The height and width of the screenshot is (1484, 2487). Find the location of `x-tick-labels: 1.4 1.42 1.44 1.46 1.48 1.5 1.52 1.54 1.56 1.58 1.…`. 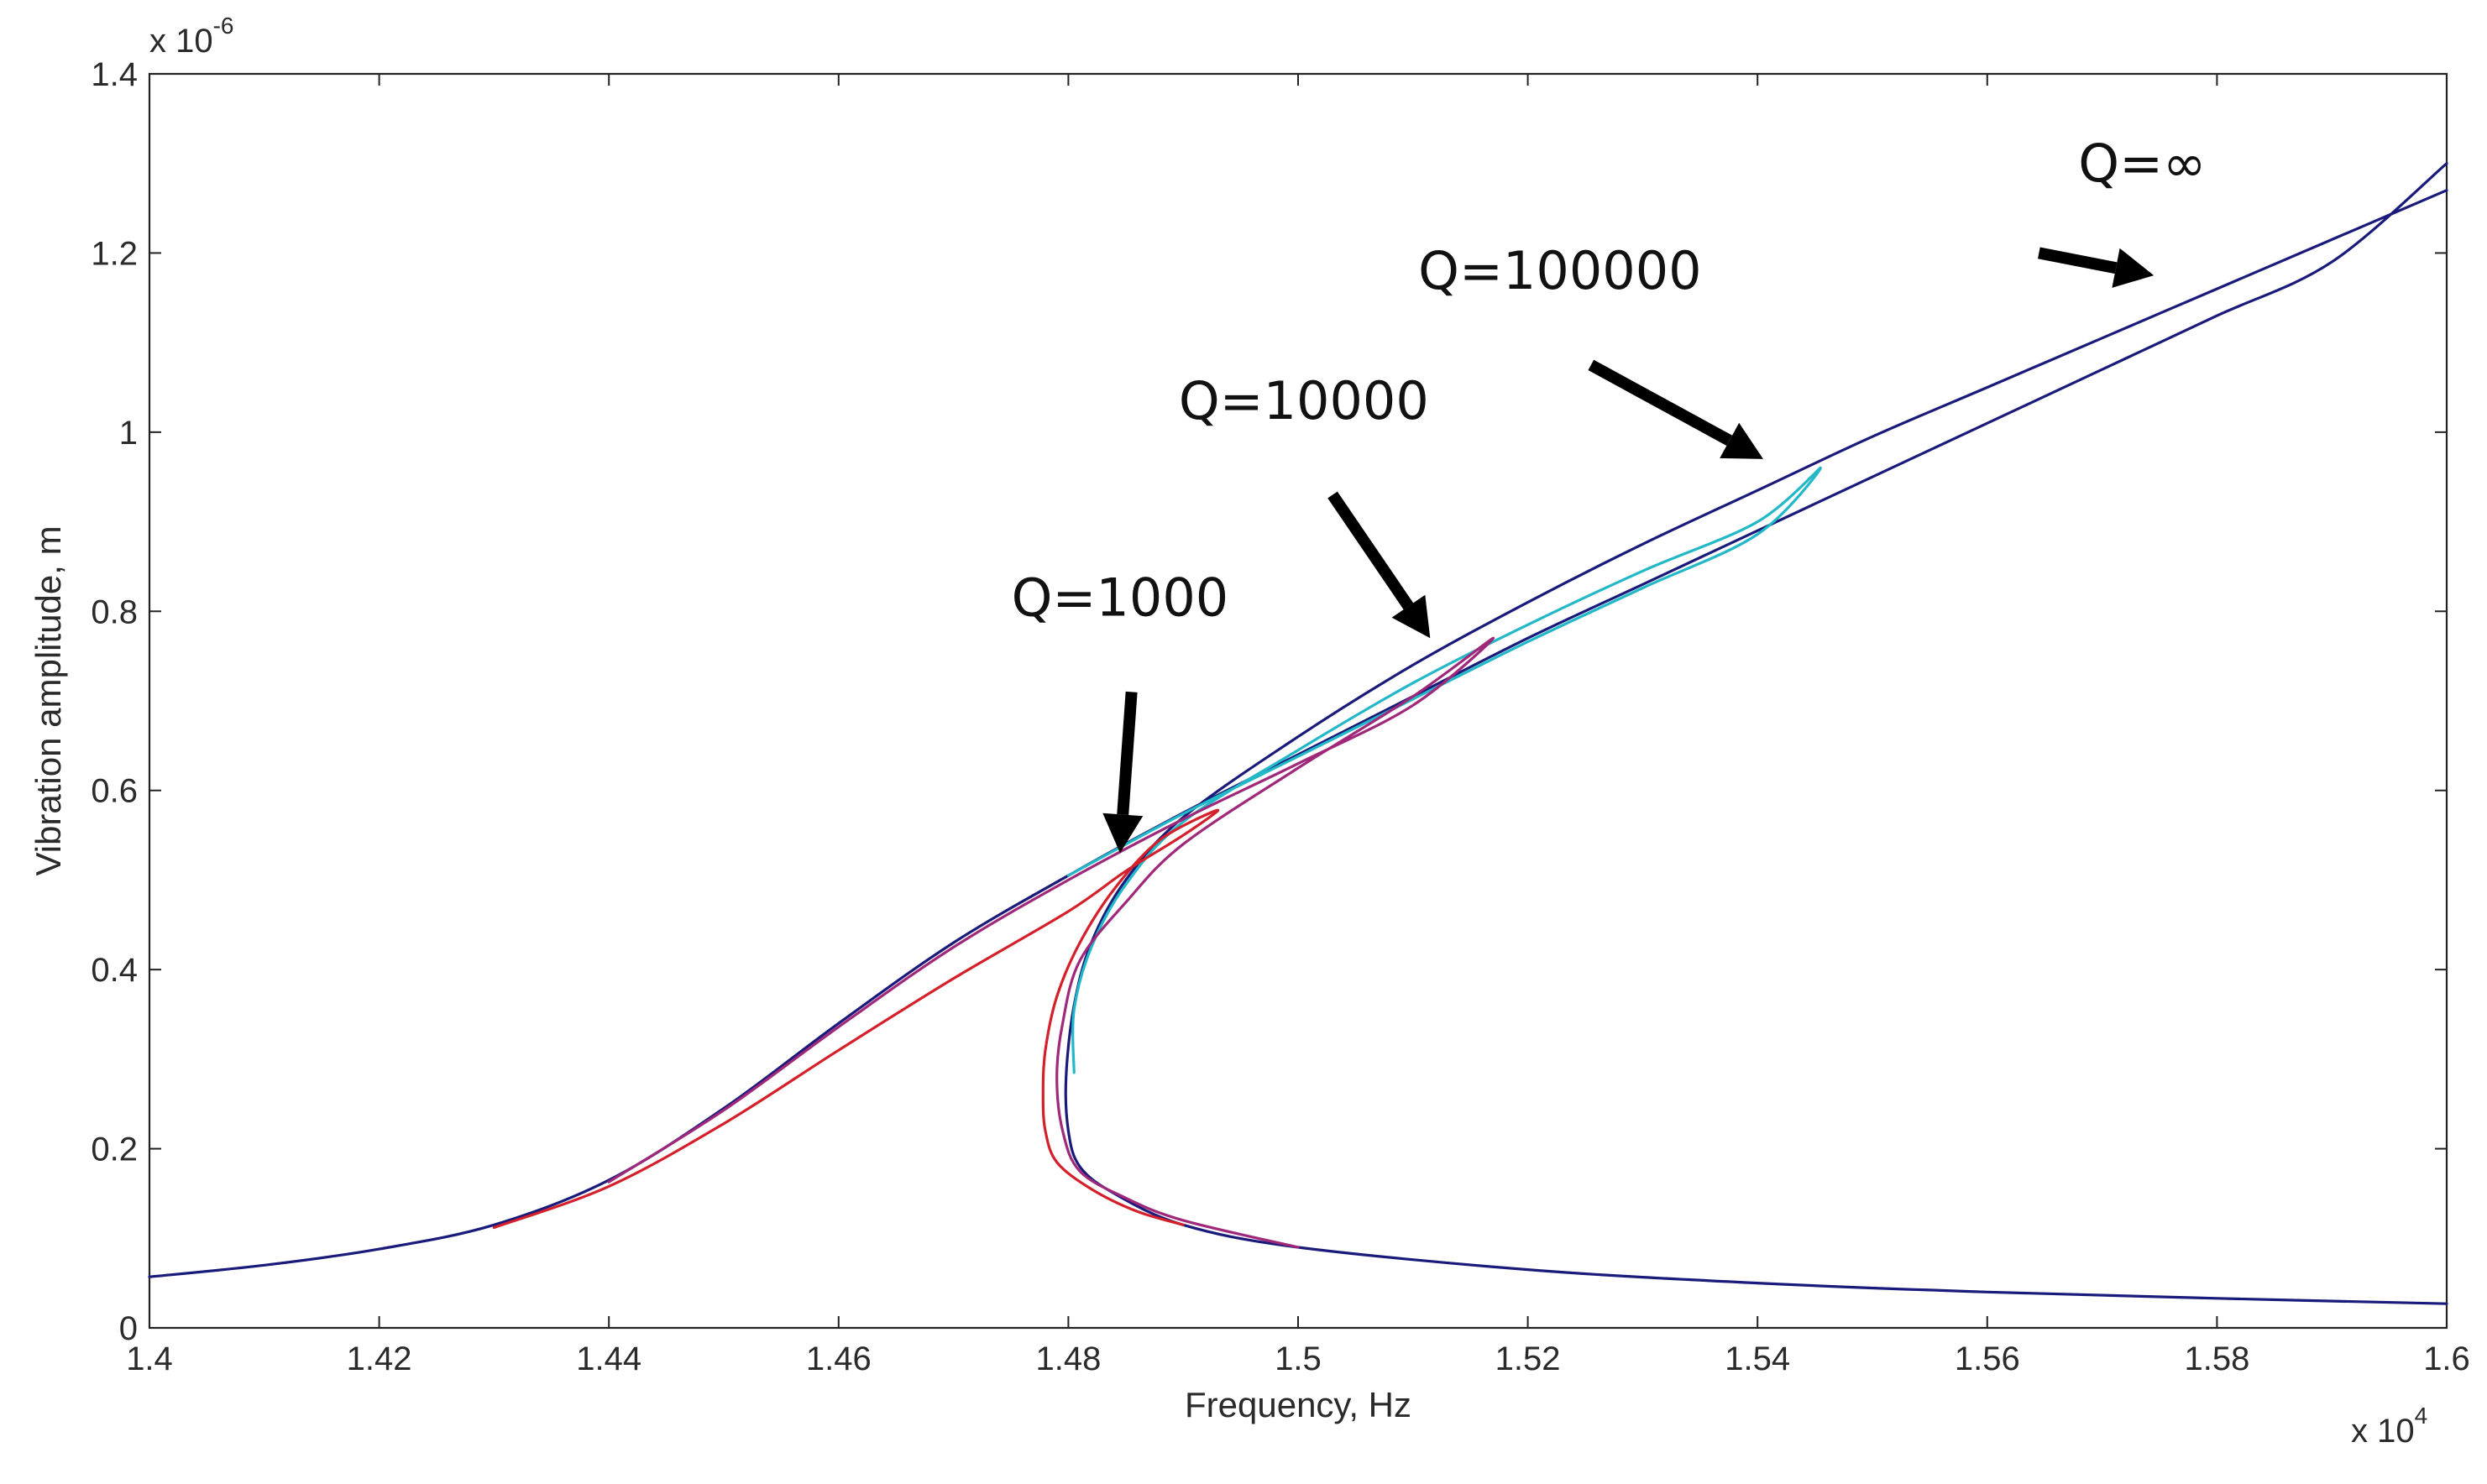

x-tick-labels: 1.4 1.42 1.44 1.46 1.48 1.5 1.52 1.54 1.56 1.58 1.… is located at coordinates (1298, 1358).